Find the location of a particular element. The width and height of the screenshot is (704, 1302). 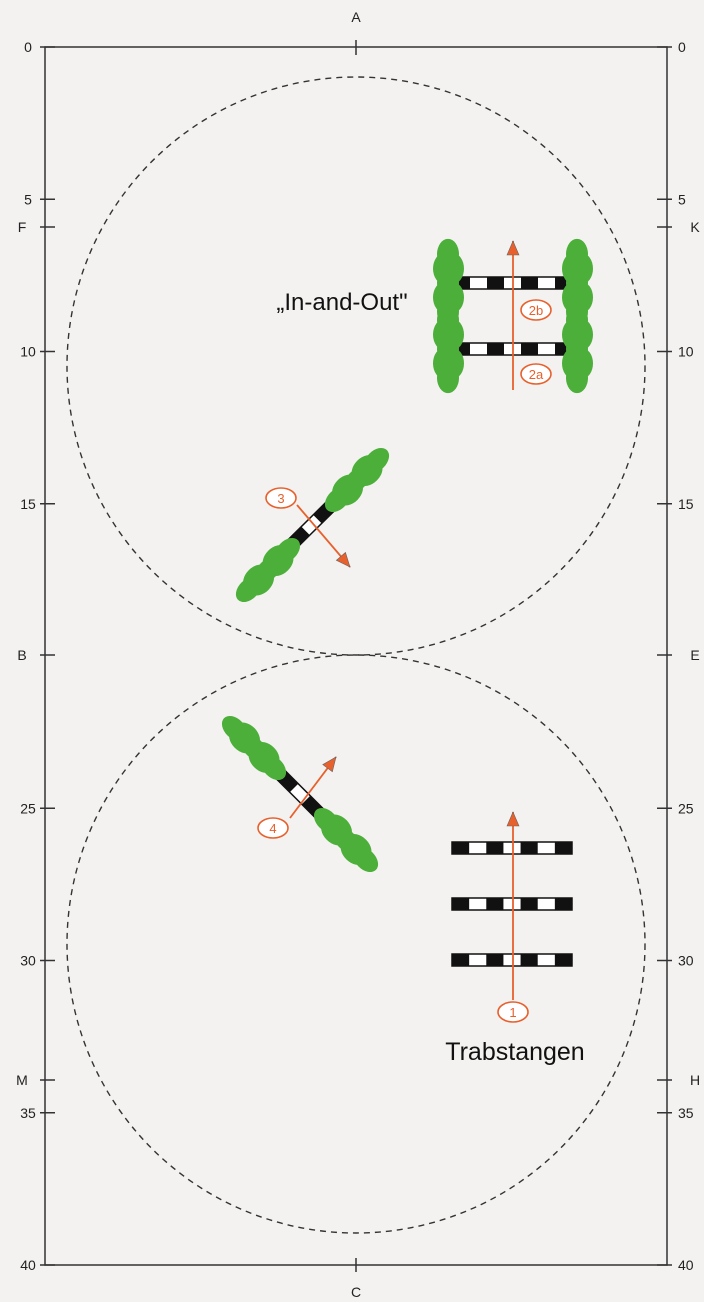

left-tick-label: 10 is located at coordinates (28, 352).